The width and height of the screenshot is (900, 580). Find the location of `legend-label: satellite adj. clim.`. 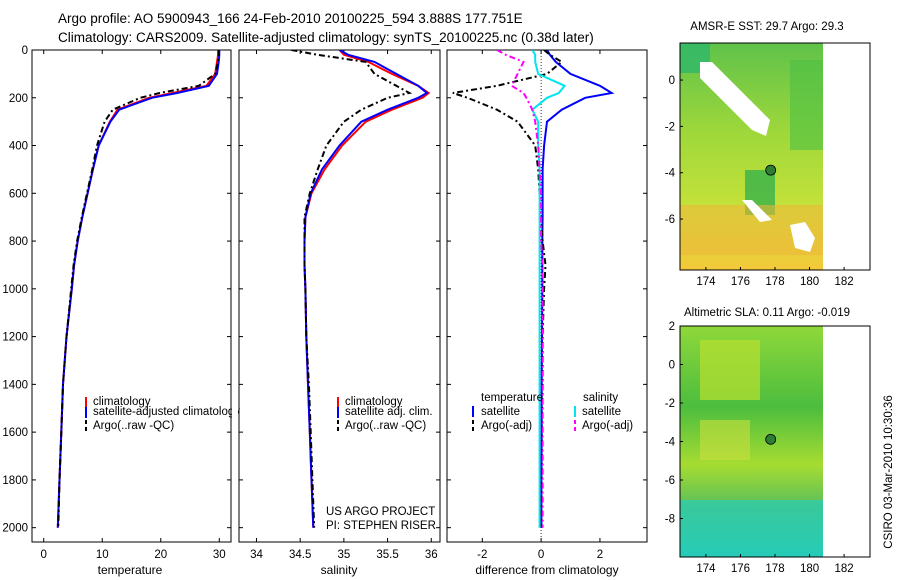

legend-label: satellite adj. clim. is located at coordinates (389, 412).